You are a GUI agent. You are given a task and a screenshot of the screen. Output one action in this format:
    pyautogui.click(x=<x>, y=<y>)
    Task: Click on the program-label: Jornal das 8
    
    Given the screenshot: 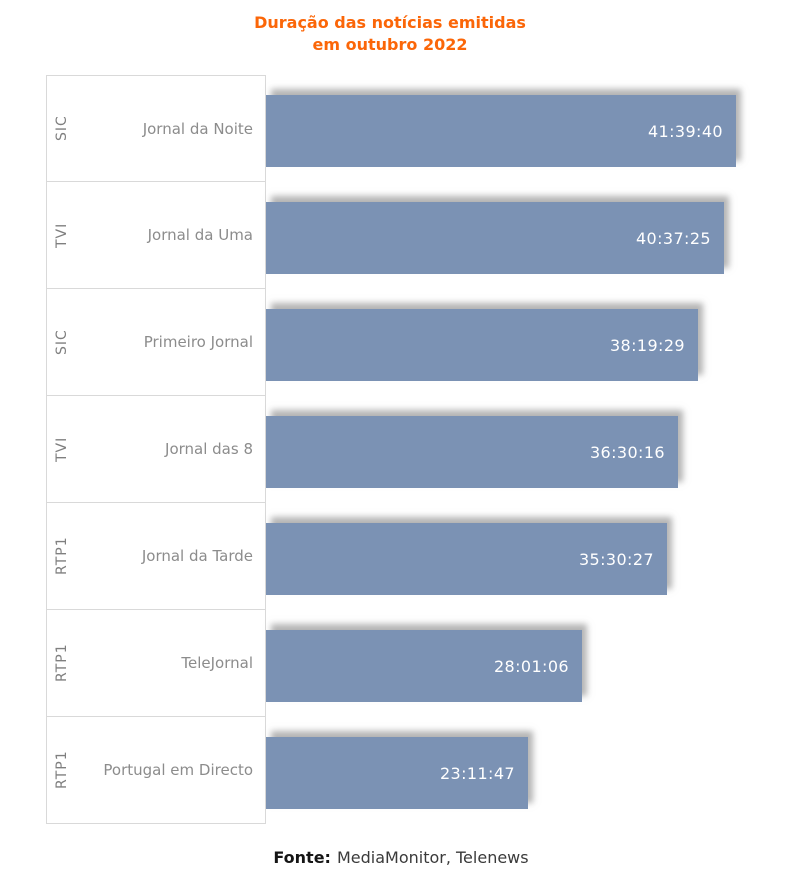 What is the action you would take?
    pyautogui.click(x=209, y=449)
    